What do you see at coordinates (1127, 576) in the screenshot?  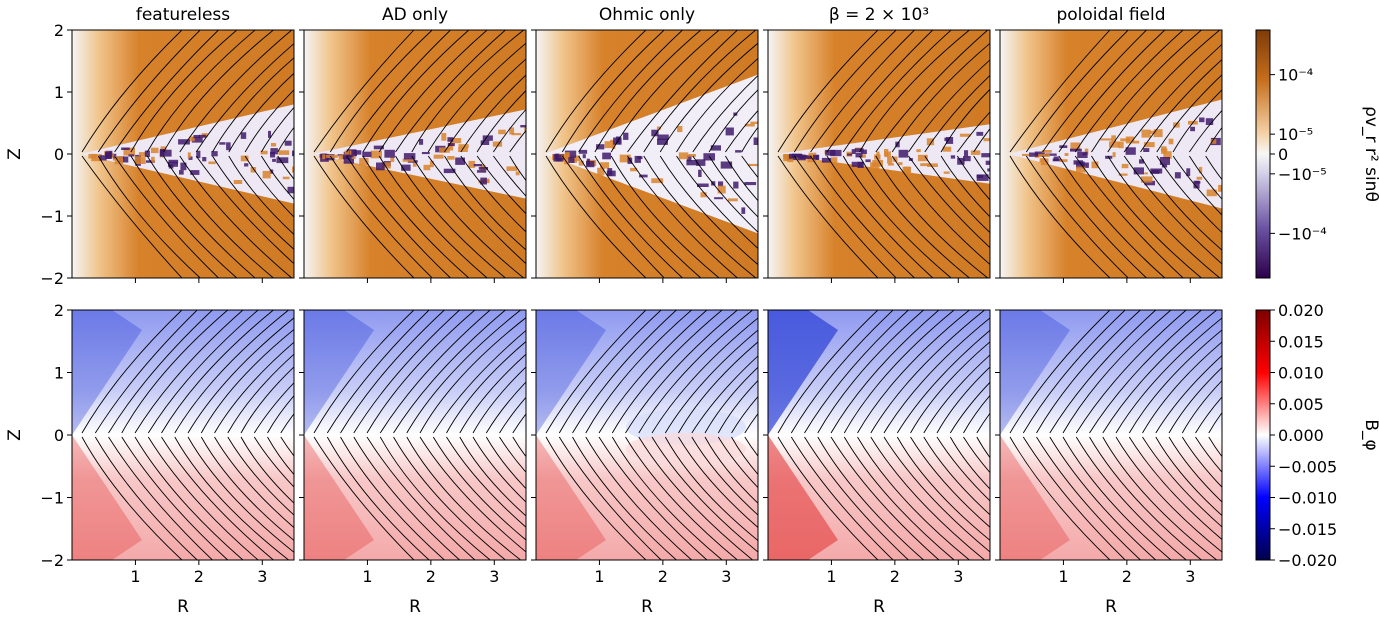 I see `x-tick-label: 2` at bounding box center [1127, 576].